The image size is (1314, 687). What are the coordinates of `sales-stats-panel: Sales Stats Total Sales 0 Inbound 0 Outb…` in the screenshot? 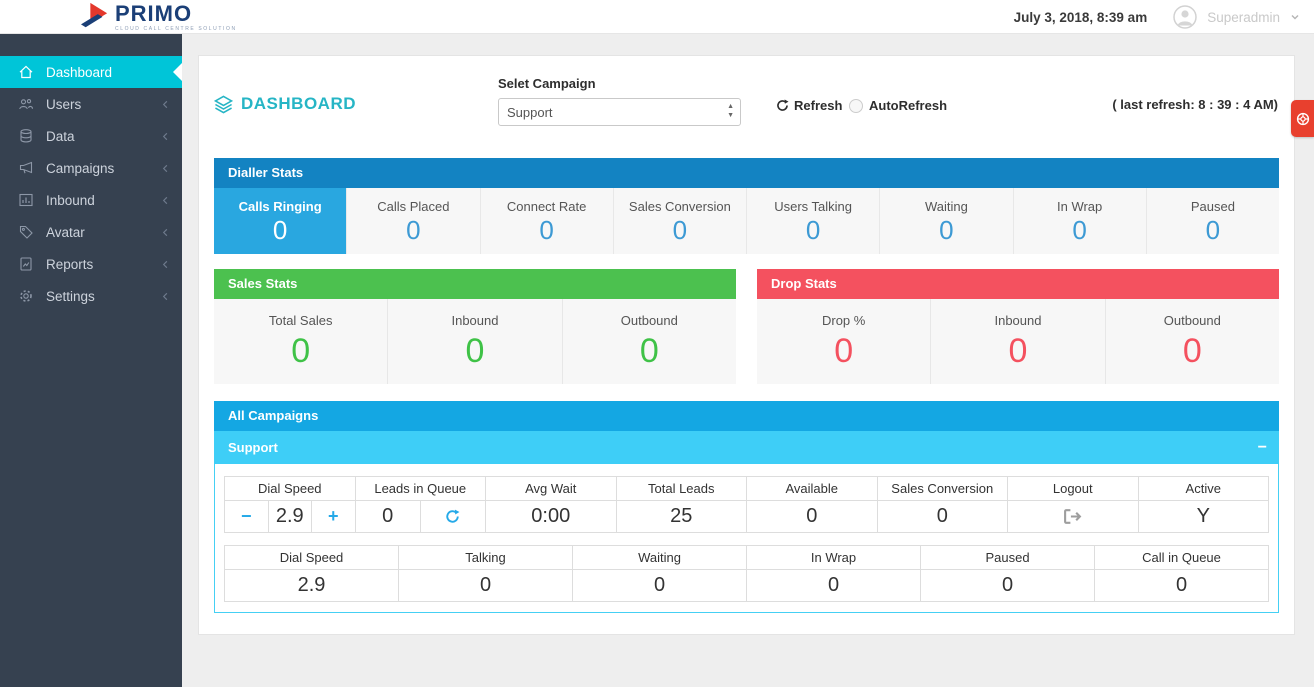 It's located at (475, 326).